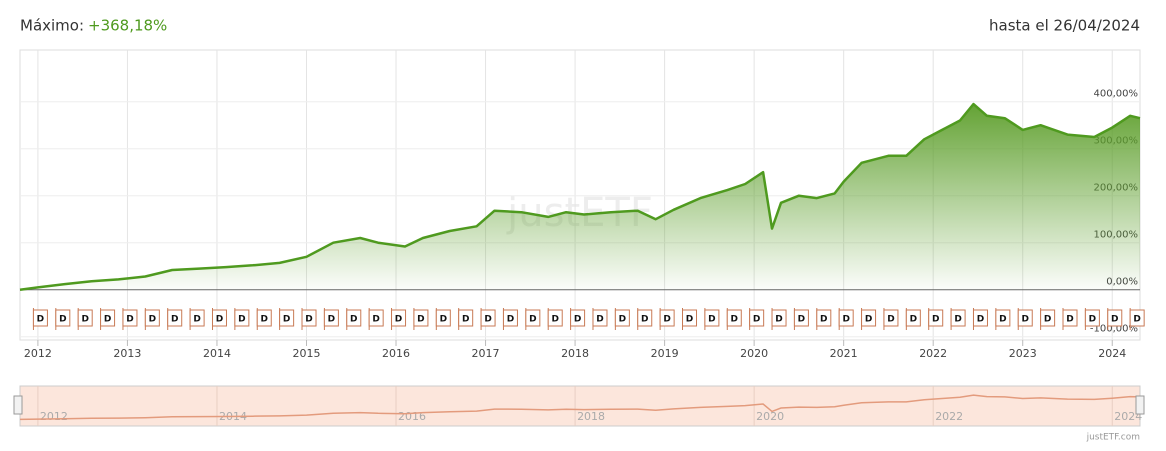  What do you see at coordinates (396, 353) in the screenshot?
I see `x-tick-label: 2016` at bounding box center [396, 353].